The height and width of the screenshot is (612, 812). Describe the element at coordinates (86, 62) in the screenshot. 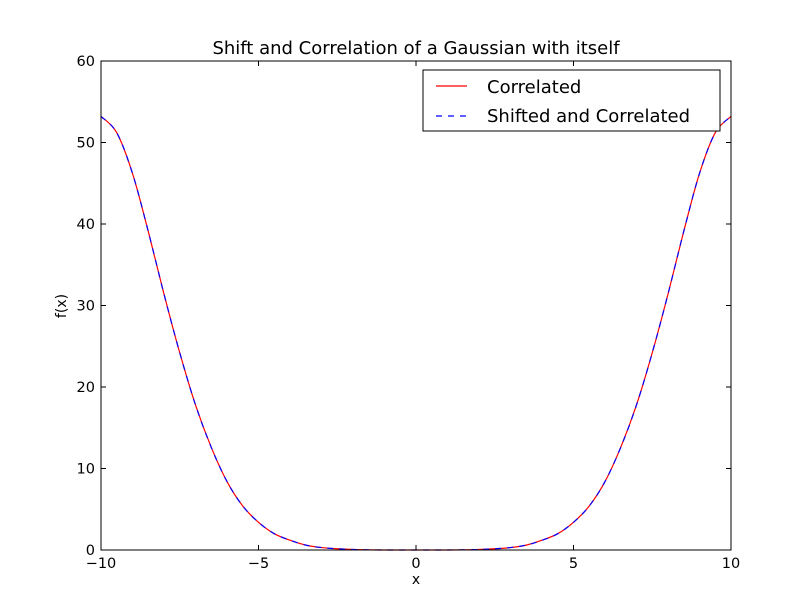

I see `y-tick-label: 60` at that location.